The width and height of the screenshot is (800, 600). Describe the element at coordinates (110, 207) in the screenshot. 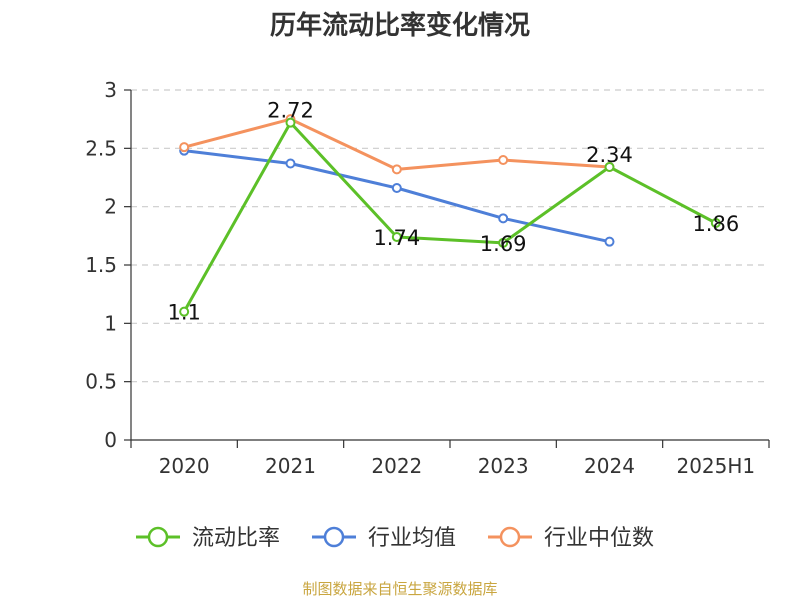

I see `y-tick-label-4: 2` at that location.